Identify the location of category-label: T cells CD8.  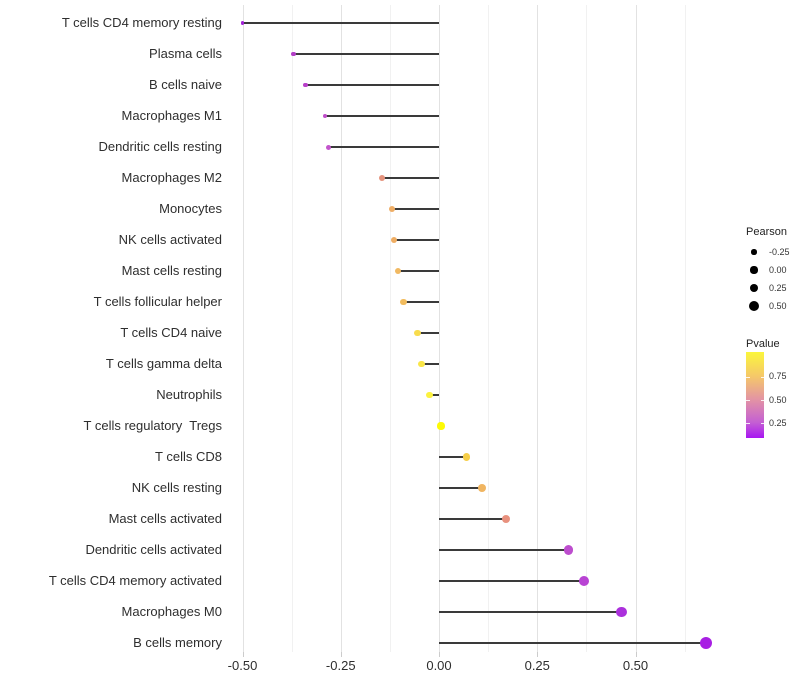
(188, 456).